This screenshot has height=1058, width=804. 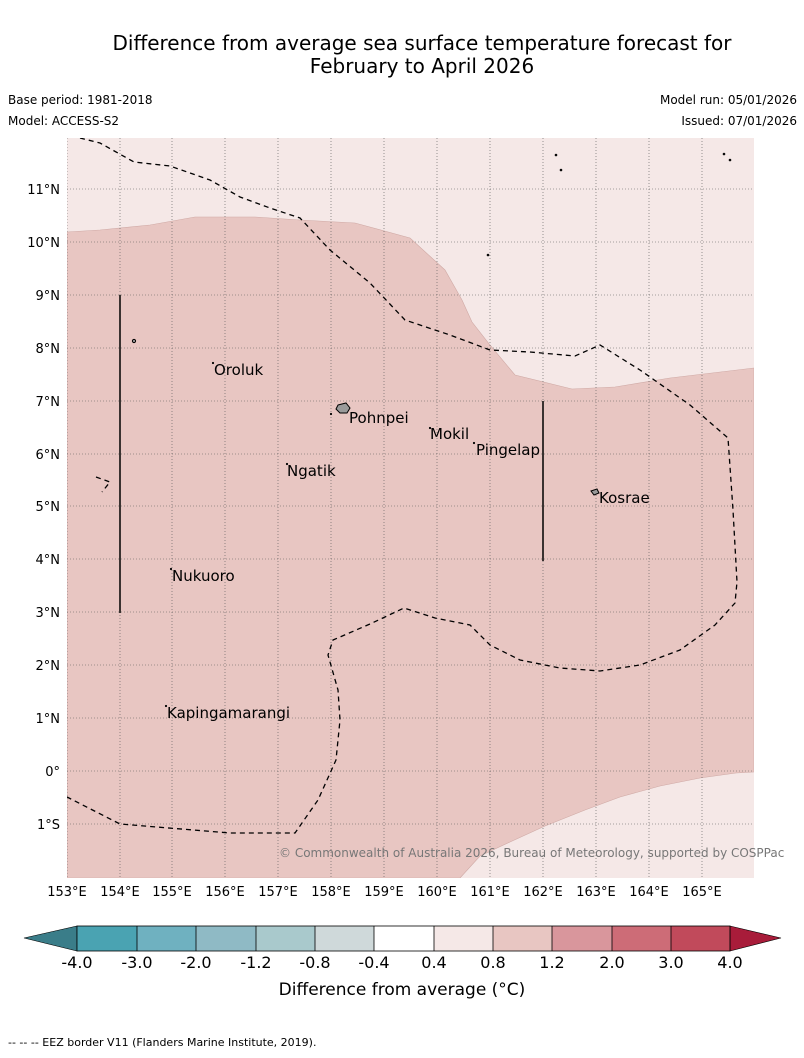 I want to click on lon-label: 160°E, so click(x=437, y=892).